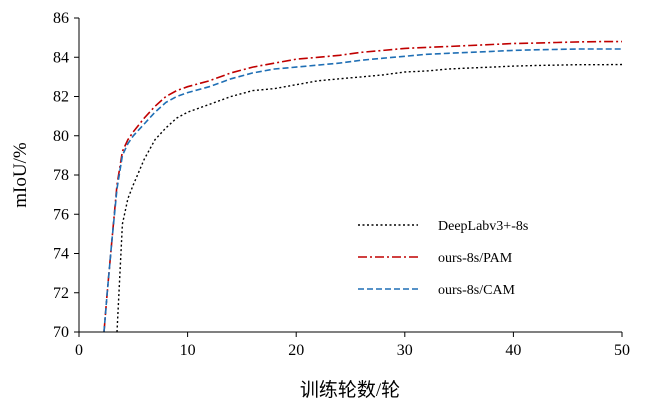 This screenshot has height=410, width=650. Describe the element at coordinates (61, 332) in the screenshot. I see `y-tick-label: 70` at that location.